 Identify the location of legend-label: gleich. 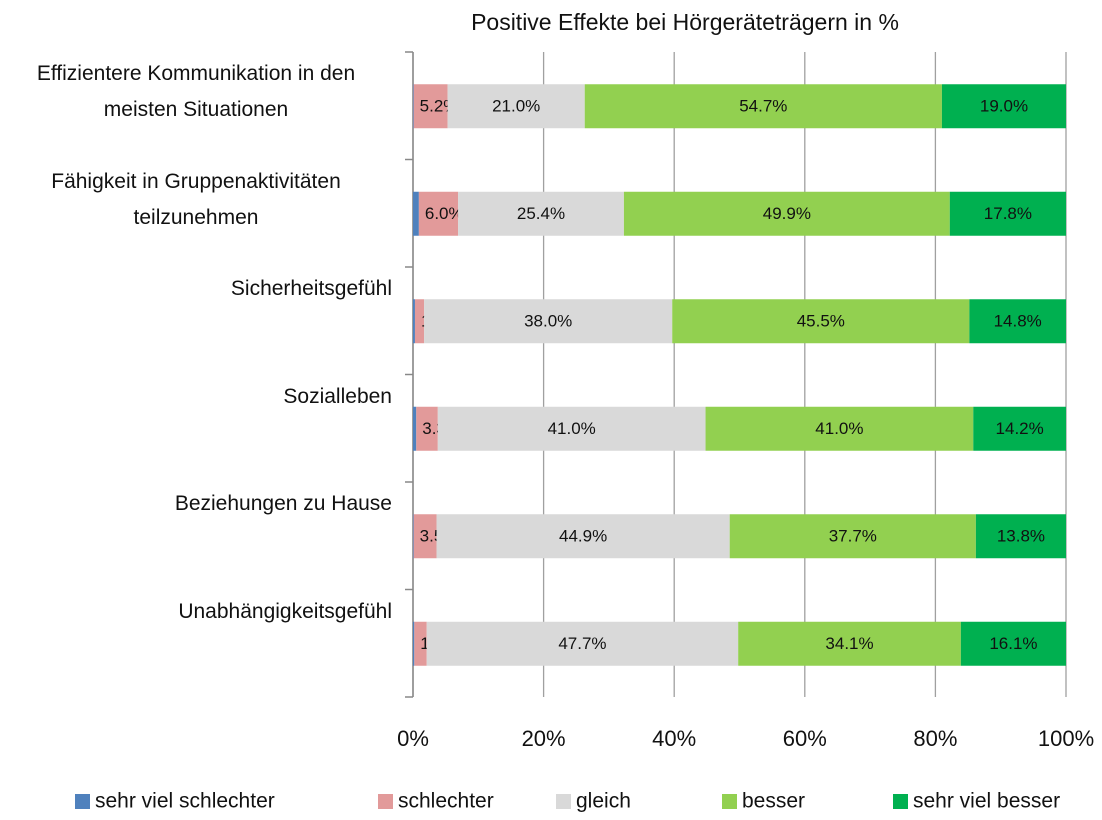
(603, 801).